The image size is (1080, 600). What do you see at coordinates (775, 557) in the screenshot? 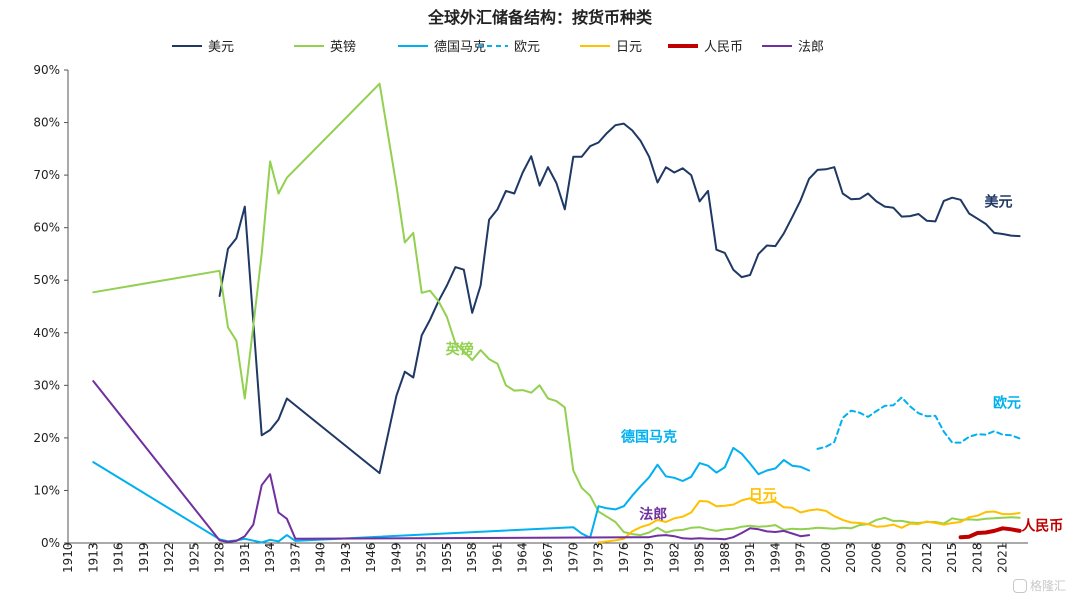
I see `x-tick-label: 1994` at bounding box center [775, 557].